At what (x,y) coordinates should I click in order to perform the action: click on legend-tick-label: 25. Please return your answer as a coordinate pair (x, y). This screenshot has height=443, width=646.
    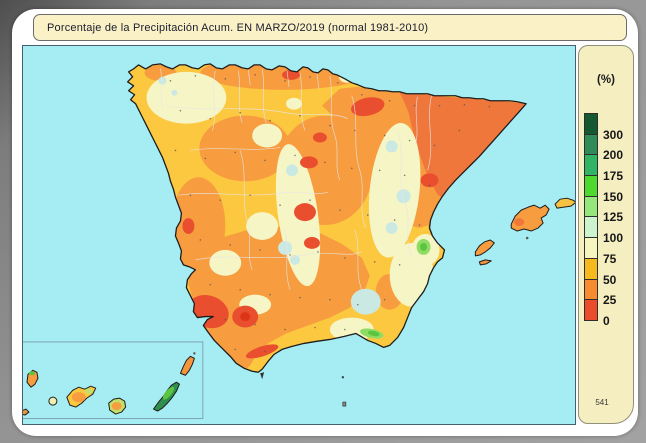
    Looking at the image, I should click on (610, 300).